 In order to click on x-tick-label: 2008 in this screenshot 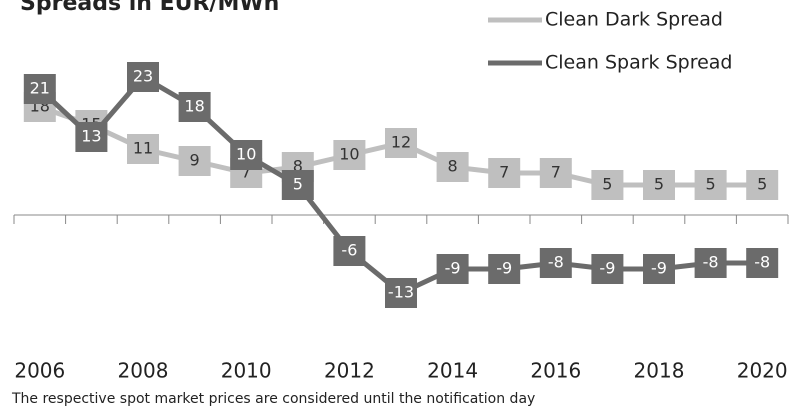, I will do `click(143, 371)`.